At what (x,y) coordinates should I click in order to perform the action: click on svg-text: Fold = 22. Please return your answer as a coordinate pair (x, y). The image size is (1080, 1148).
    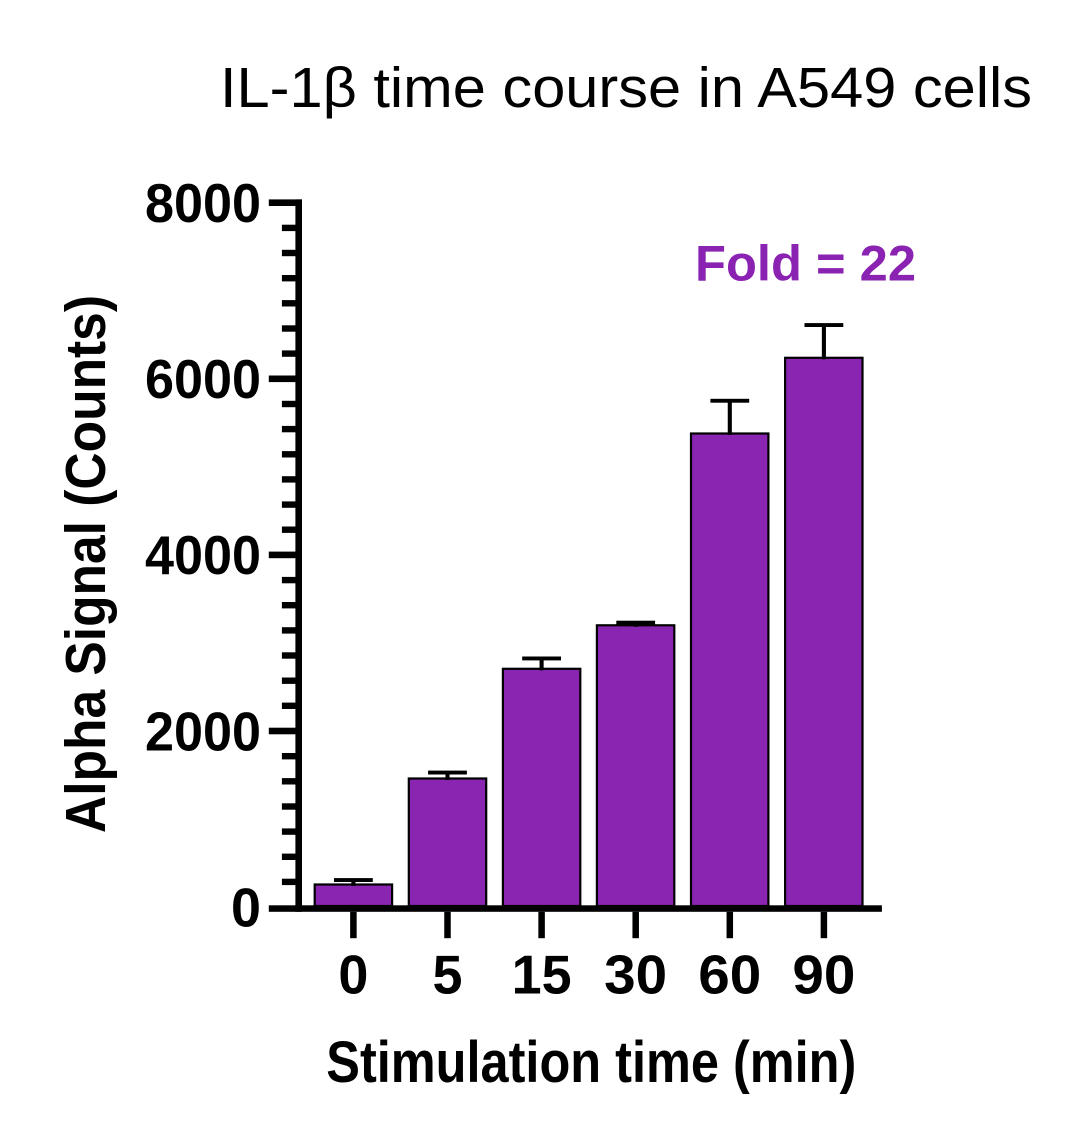
    Looking at the image, I should click on (805, 264).